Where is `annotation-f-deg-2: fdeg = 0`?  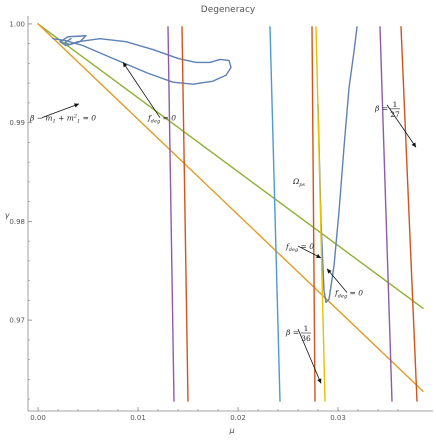
annotation-f-deg-2: fdeg = 0 is located at coordinates (303, 250).